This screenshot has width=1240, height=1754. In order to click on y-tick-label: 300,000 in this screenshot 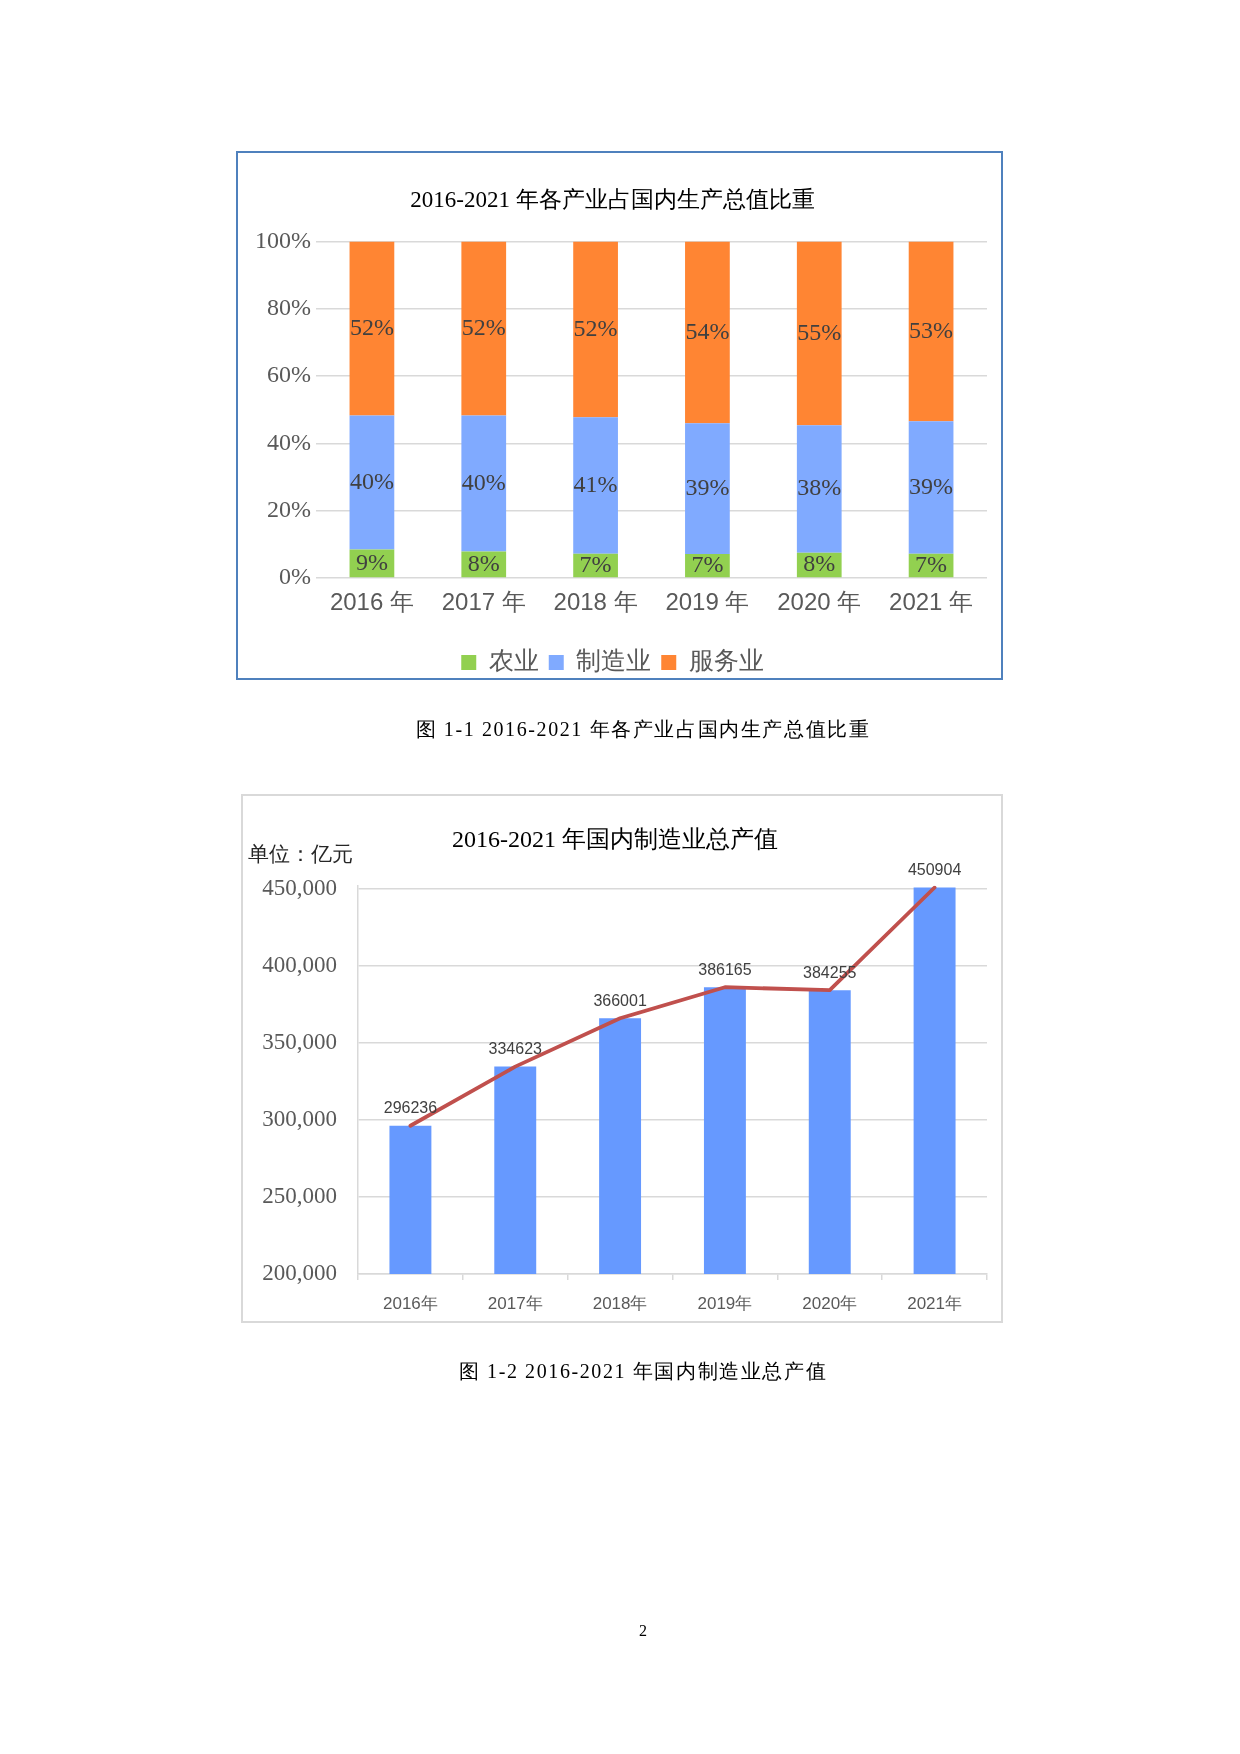, I will do `click(299, 1118)`.